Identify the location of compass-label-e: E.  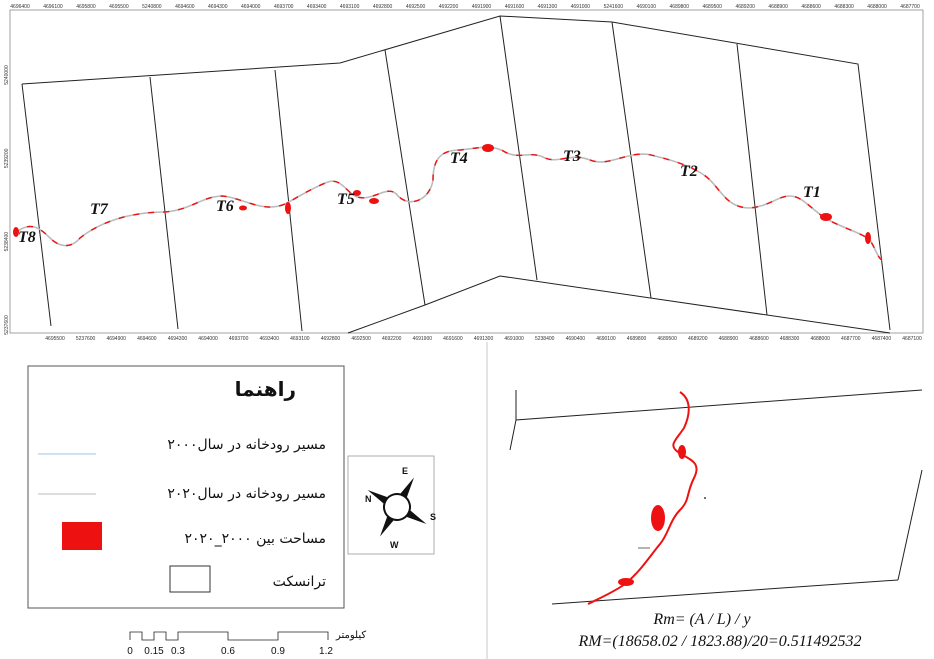
(405, 471).